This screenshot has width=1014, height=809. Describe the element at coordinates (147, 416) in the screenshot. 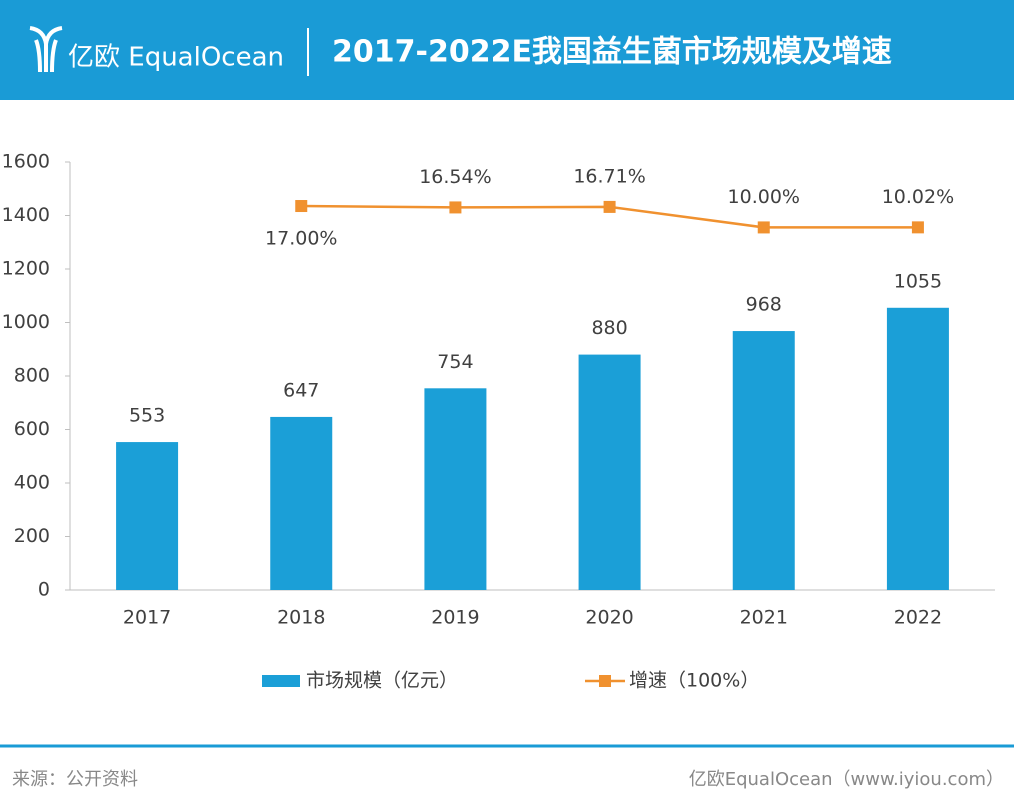

I see `bar-label: 553` at that location.